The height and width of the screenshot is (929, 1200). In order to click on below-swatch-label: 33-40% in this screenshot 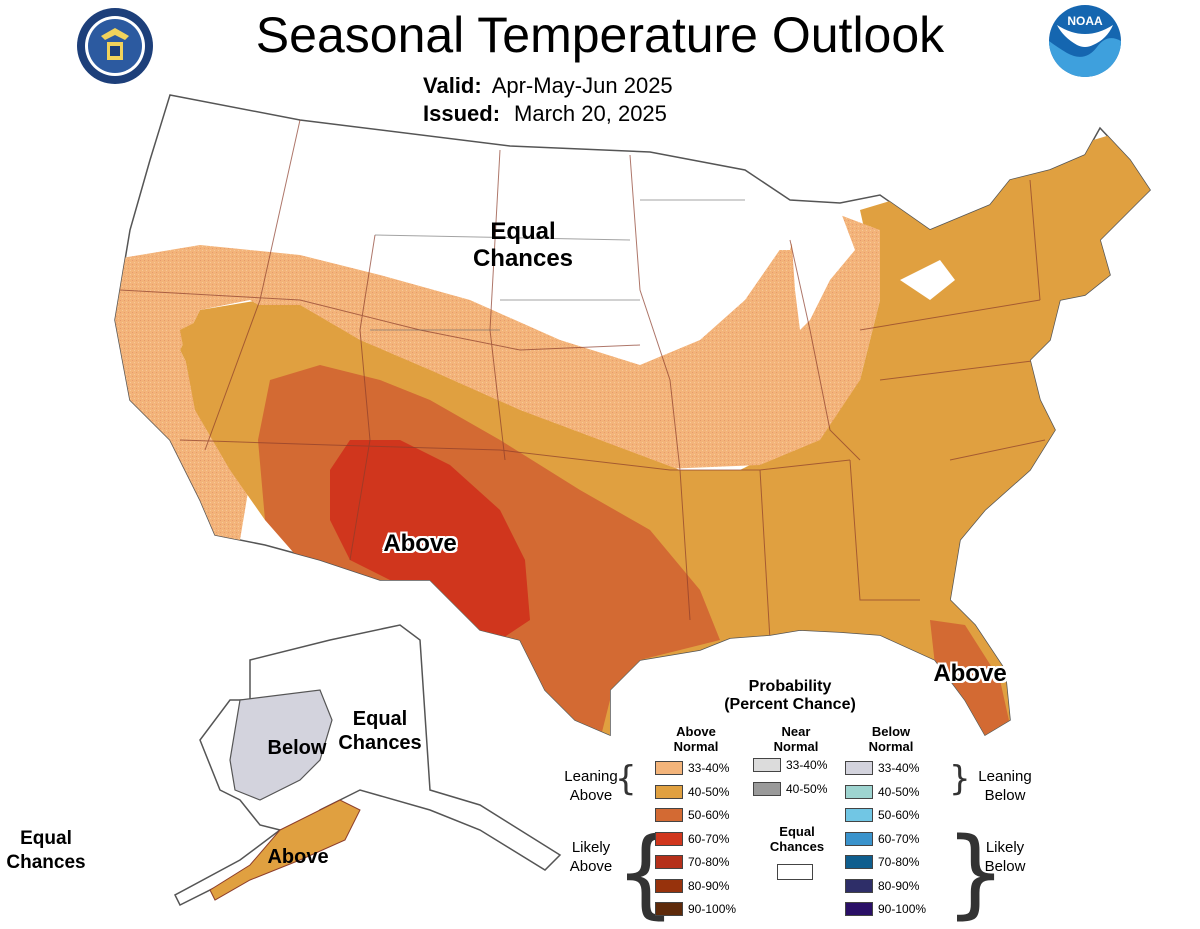, I will do `click(899, 768)`.